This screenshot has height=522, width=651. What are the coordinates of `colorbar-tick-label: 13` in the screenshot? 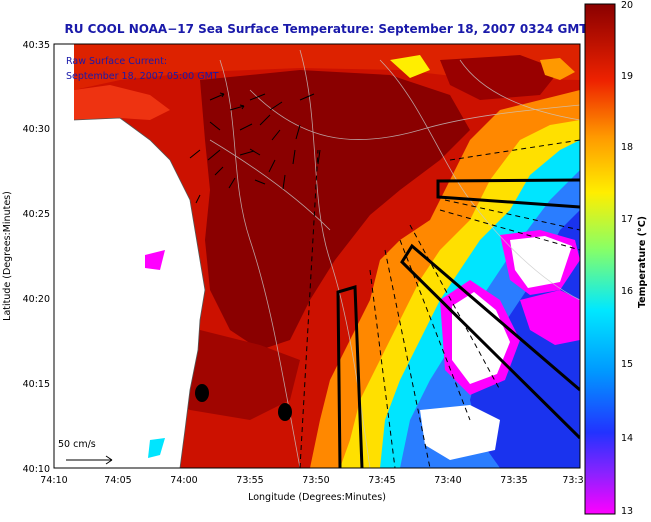 It's located at (627, 511).